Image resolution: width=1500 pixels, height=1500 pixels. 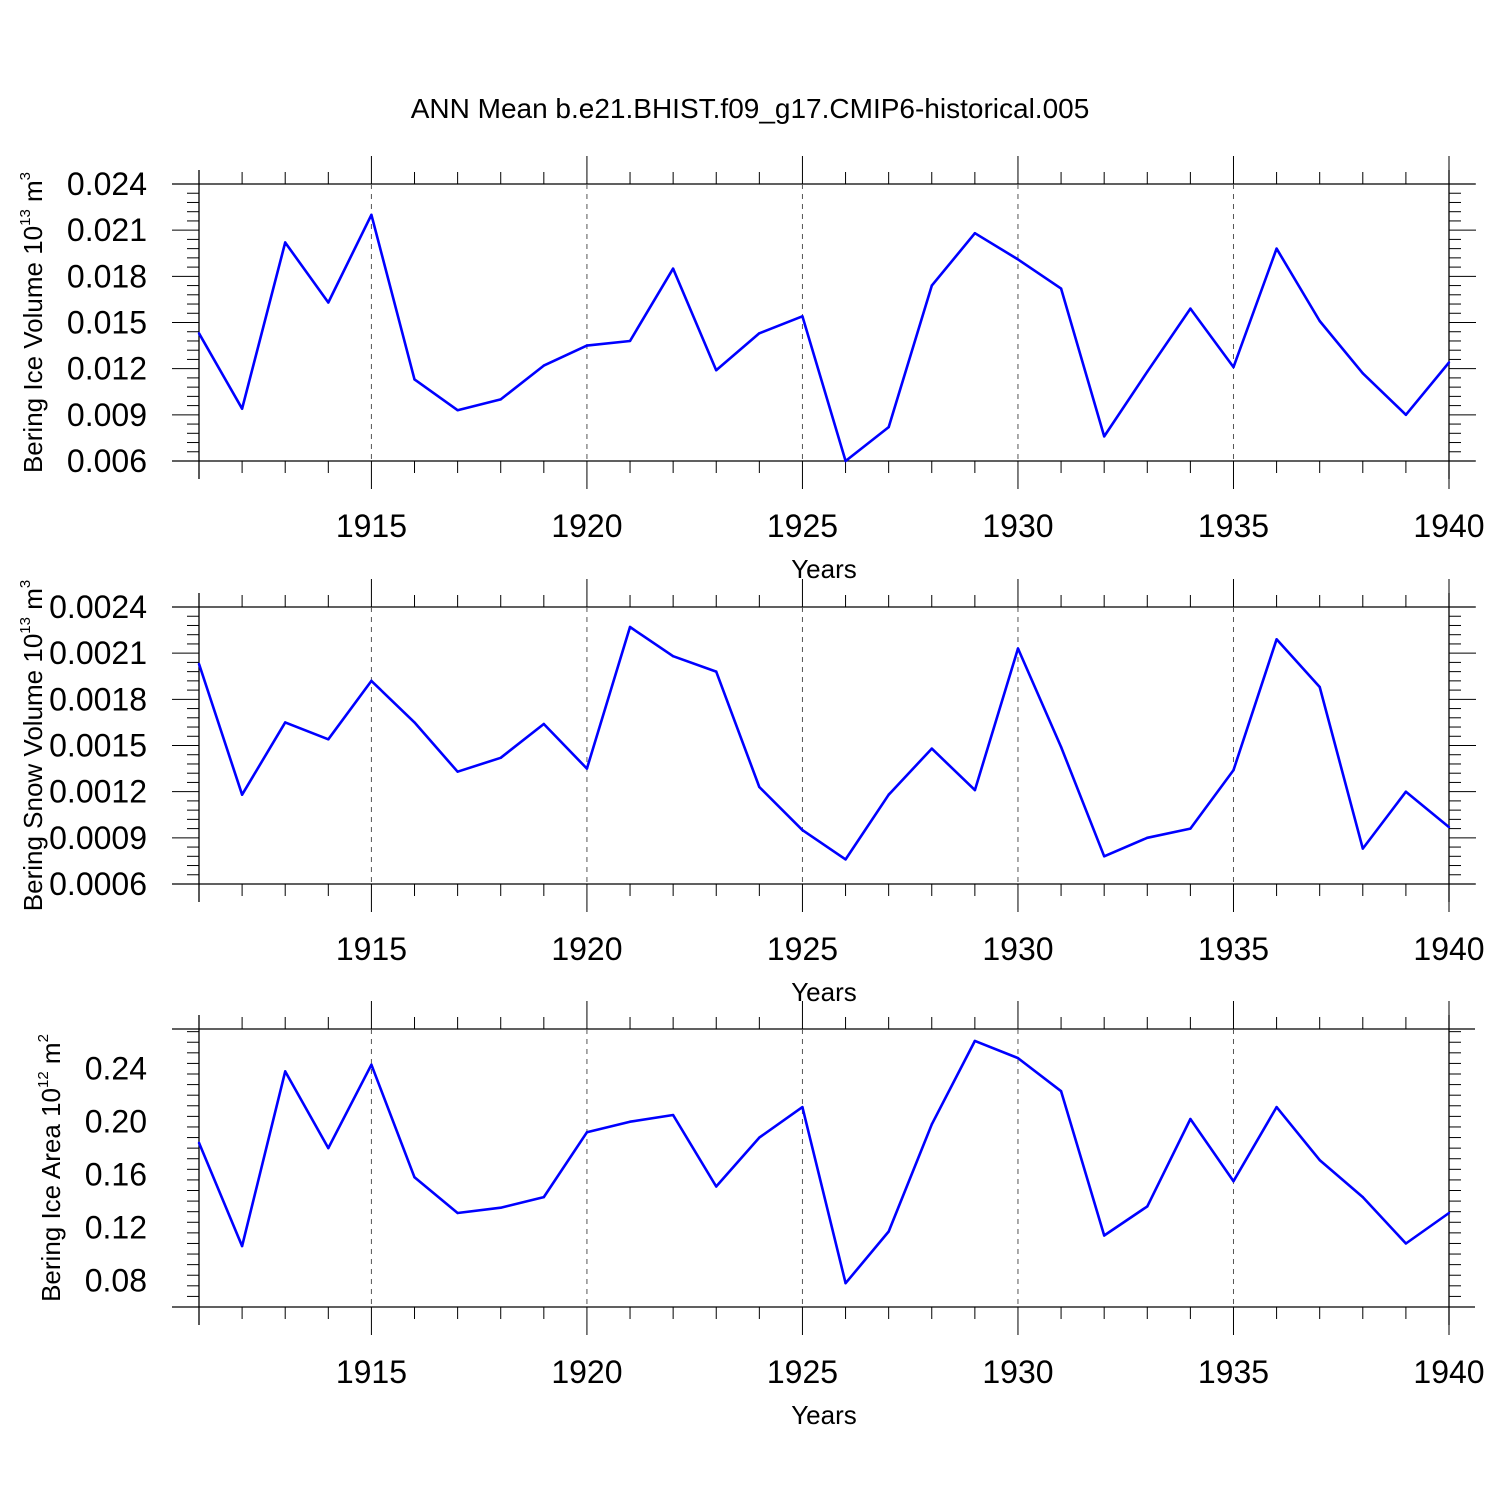 What do you see at coordinates (116, 1281) in the screenshot?
I see `y-tick-label: 0.08` at bounding box center [116, 1281].